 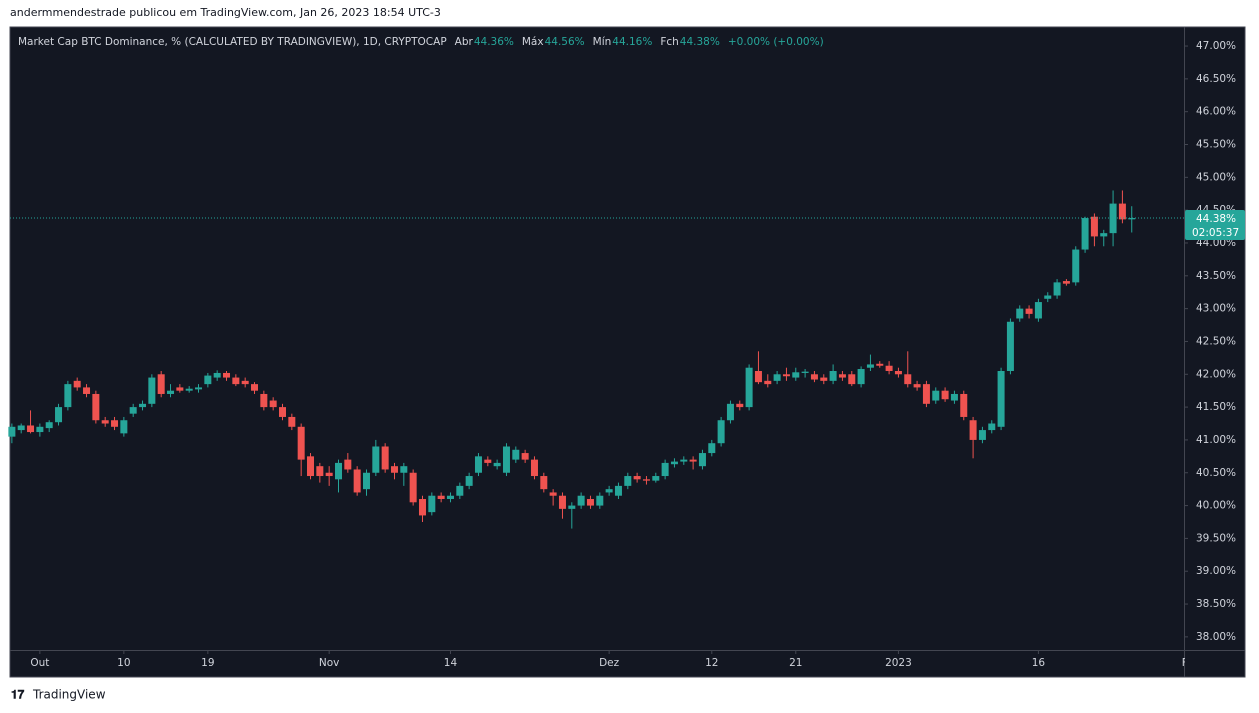 What do you see at coordinates (1216, 637) in the screenshot?
I see `y-tick-label: 38.00%` at bounding box center [1216, 637].